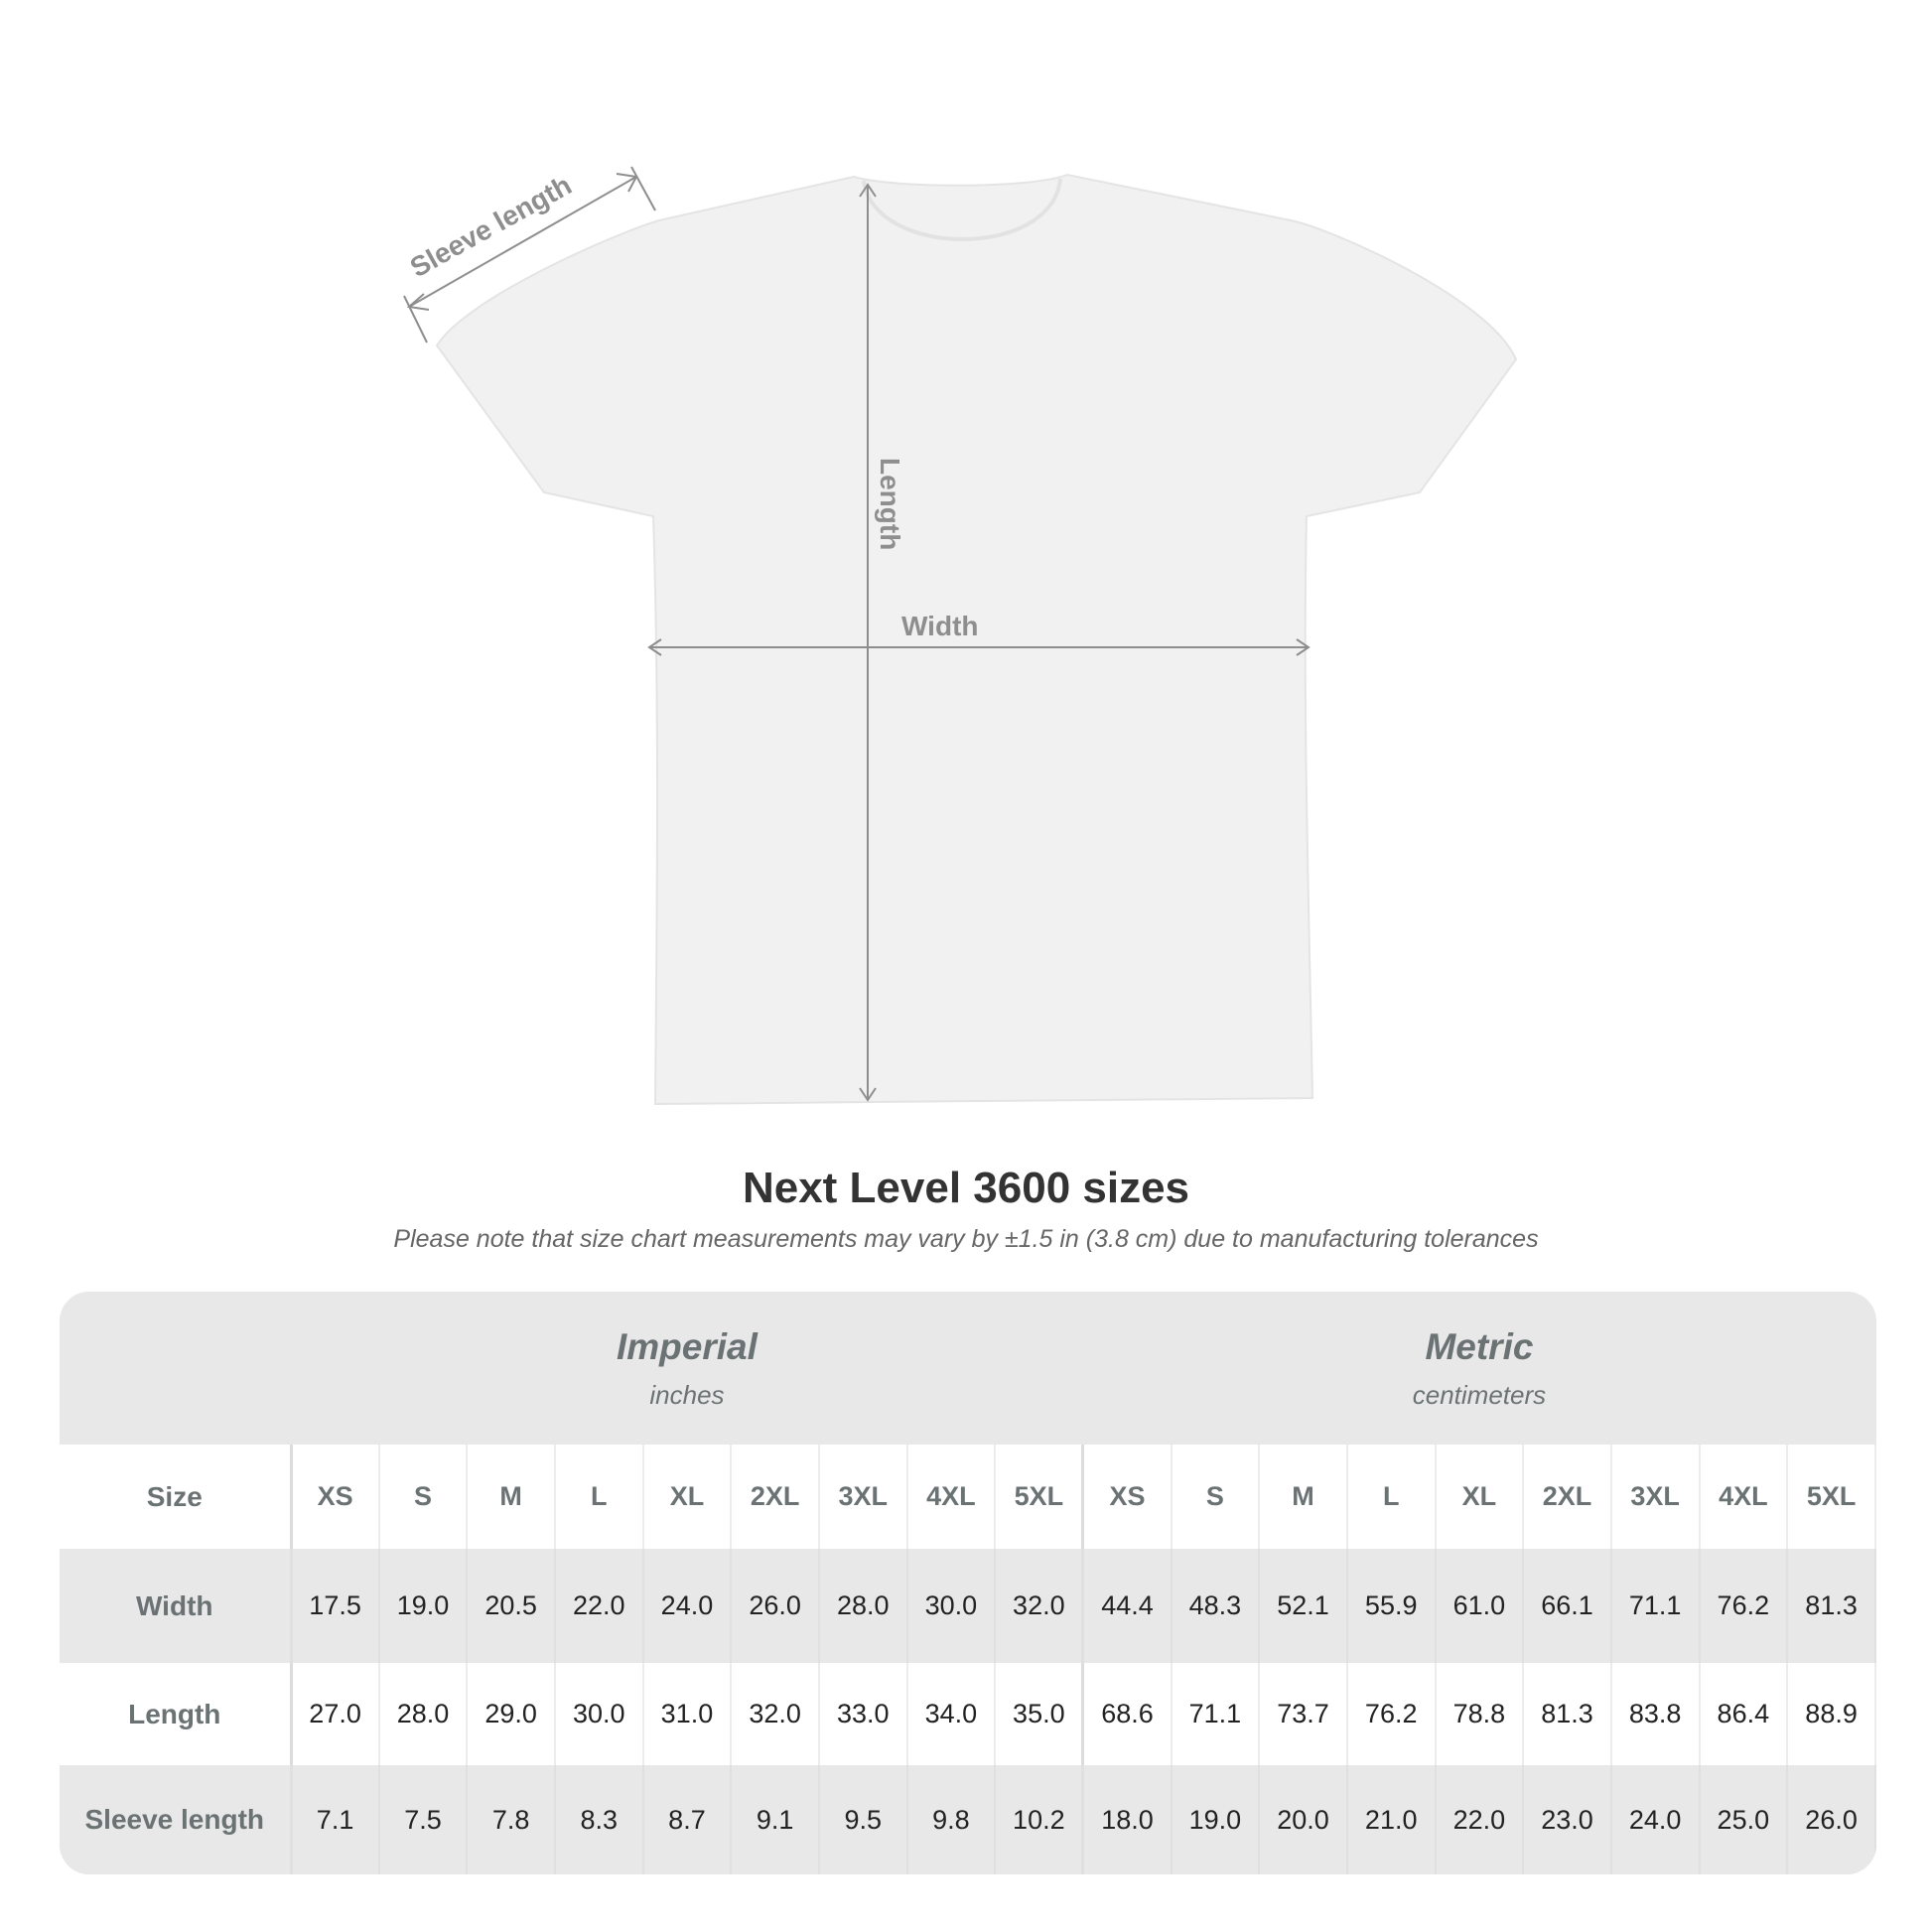  Describe the element at coordinates (940, 626) in the screenshot. I see `width-label: Width` at that location.